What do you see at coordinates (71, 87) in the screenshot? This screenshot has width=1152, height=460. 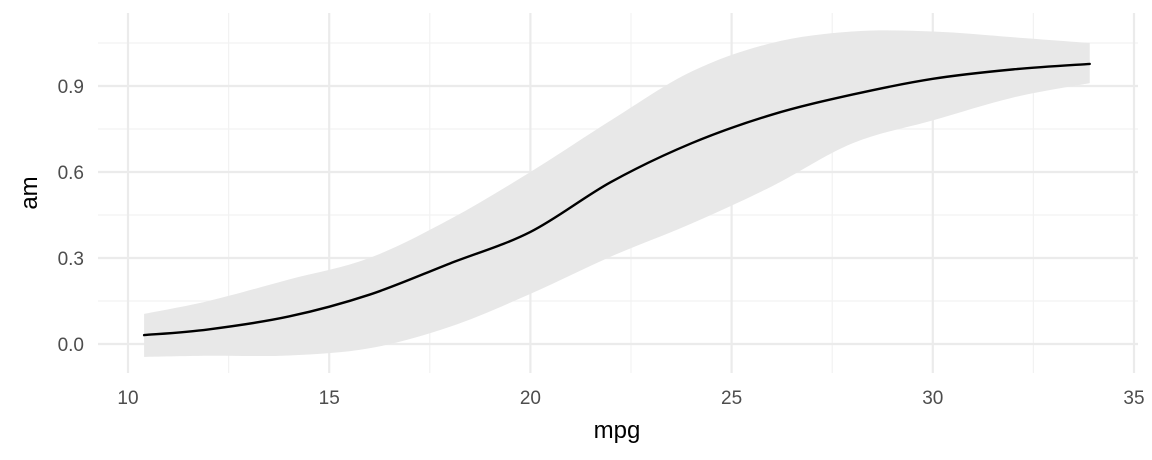 I see `y-tick-label: 0.9` at bounding box center [71, 87].